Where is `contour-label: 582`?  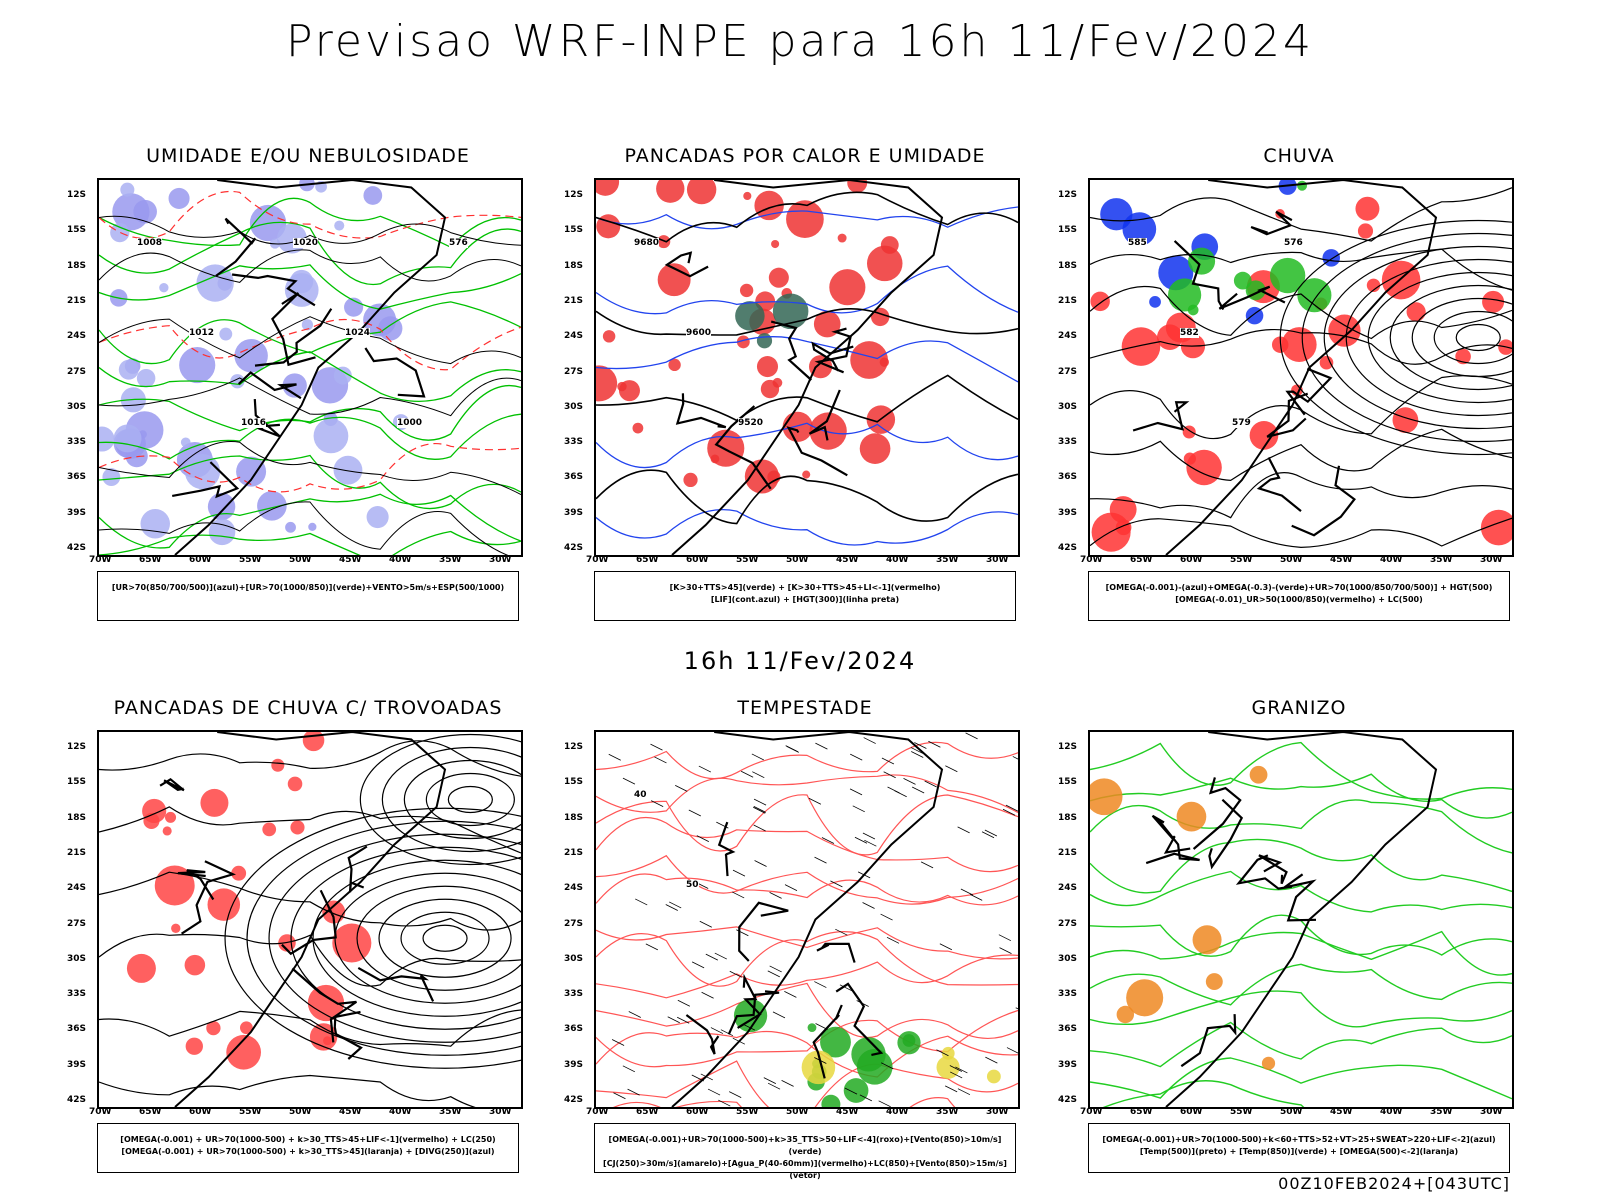 contour-label: 582 is located at coordinates (1189, 333).